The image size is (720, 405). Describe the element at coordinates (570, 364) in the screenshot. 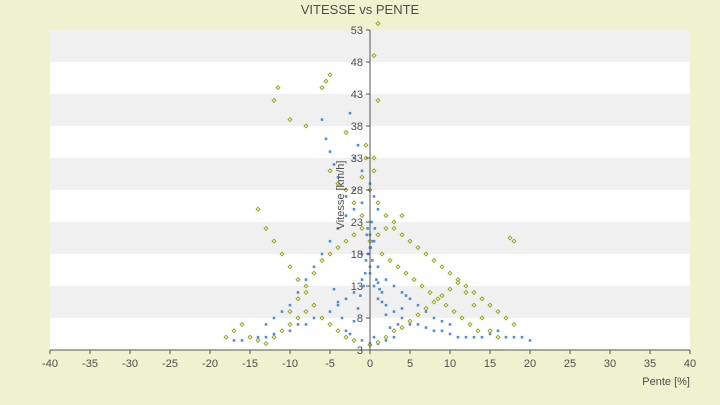

I see `x-tick-label: 25` at that location.